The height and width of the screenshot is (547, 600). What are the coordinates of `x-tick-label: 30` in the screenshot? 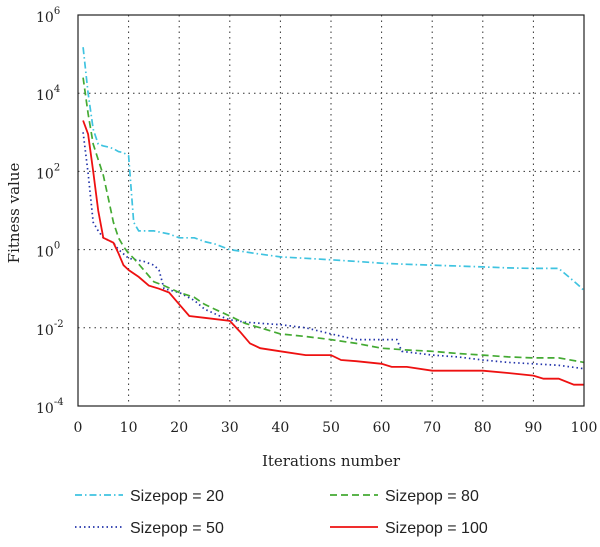 It's located at (230, 428).